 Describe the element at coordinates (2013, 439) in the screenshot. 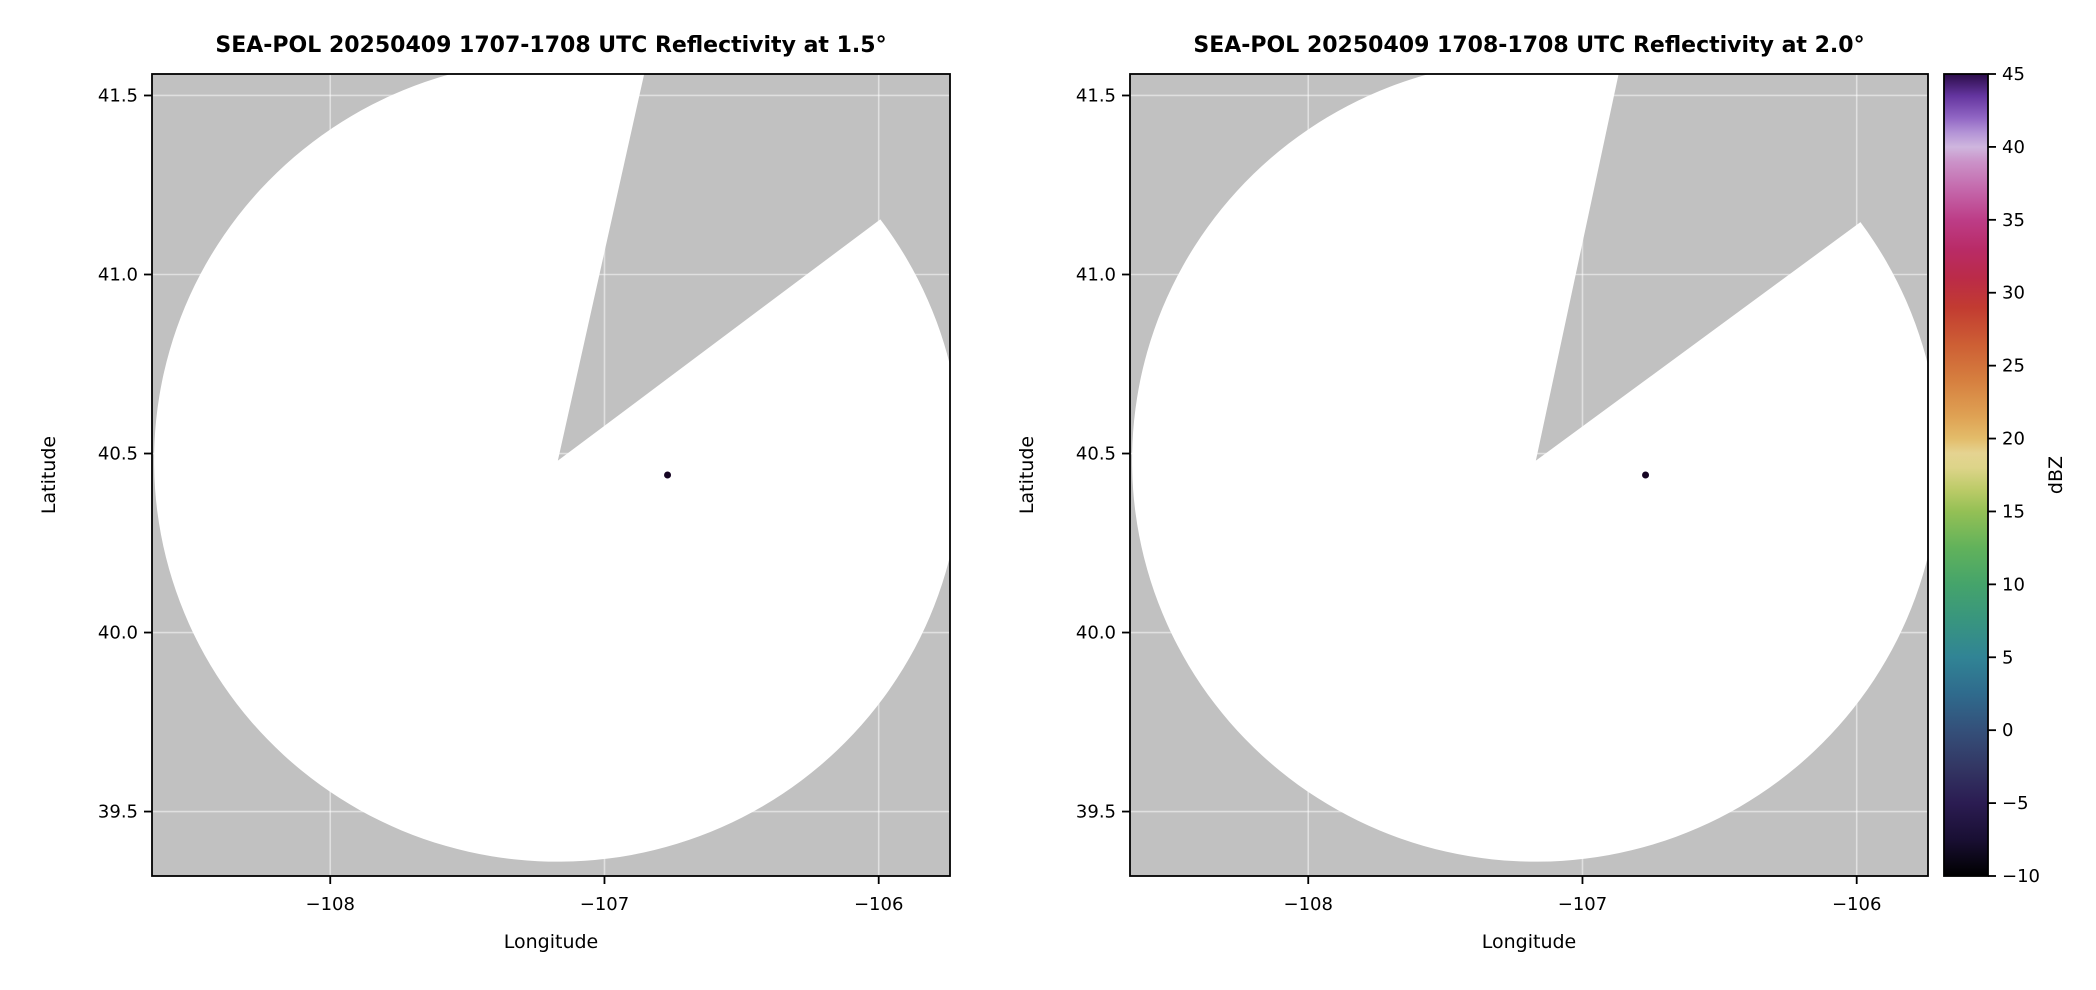

I see `colorbar-tick-label: 20` at that location.